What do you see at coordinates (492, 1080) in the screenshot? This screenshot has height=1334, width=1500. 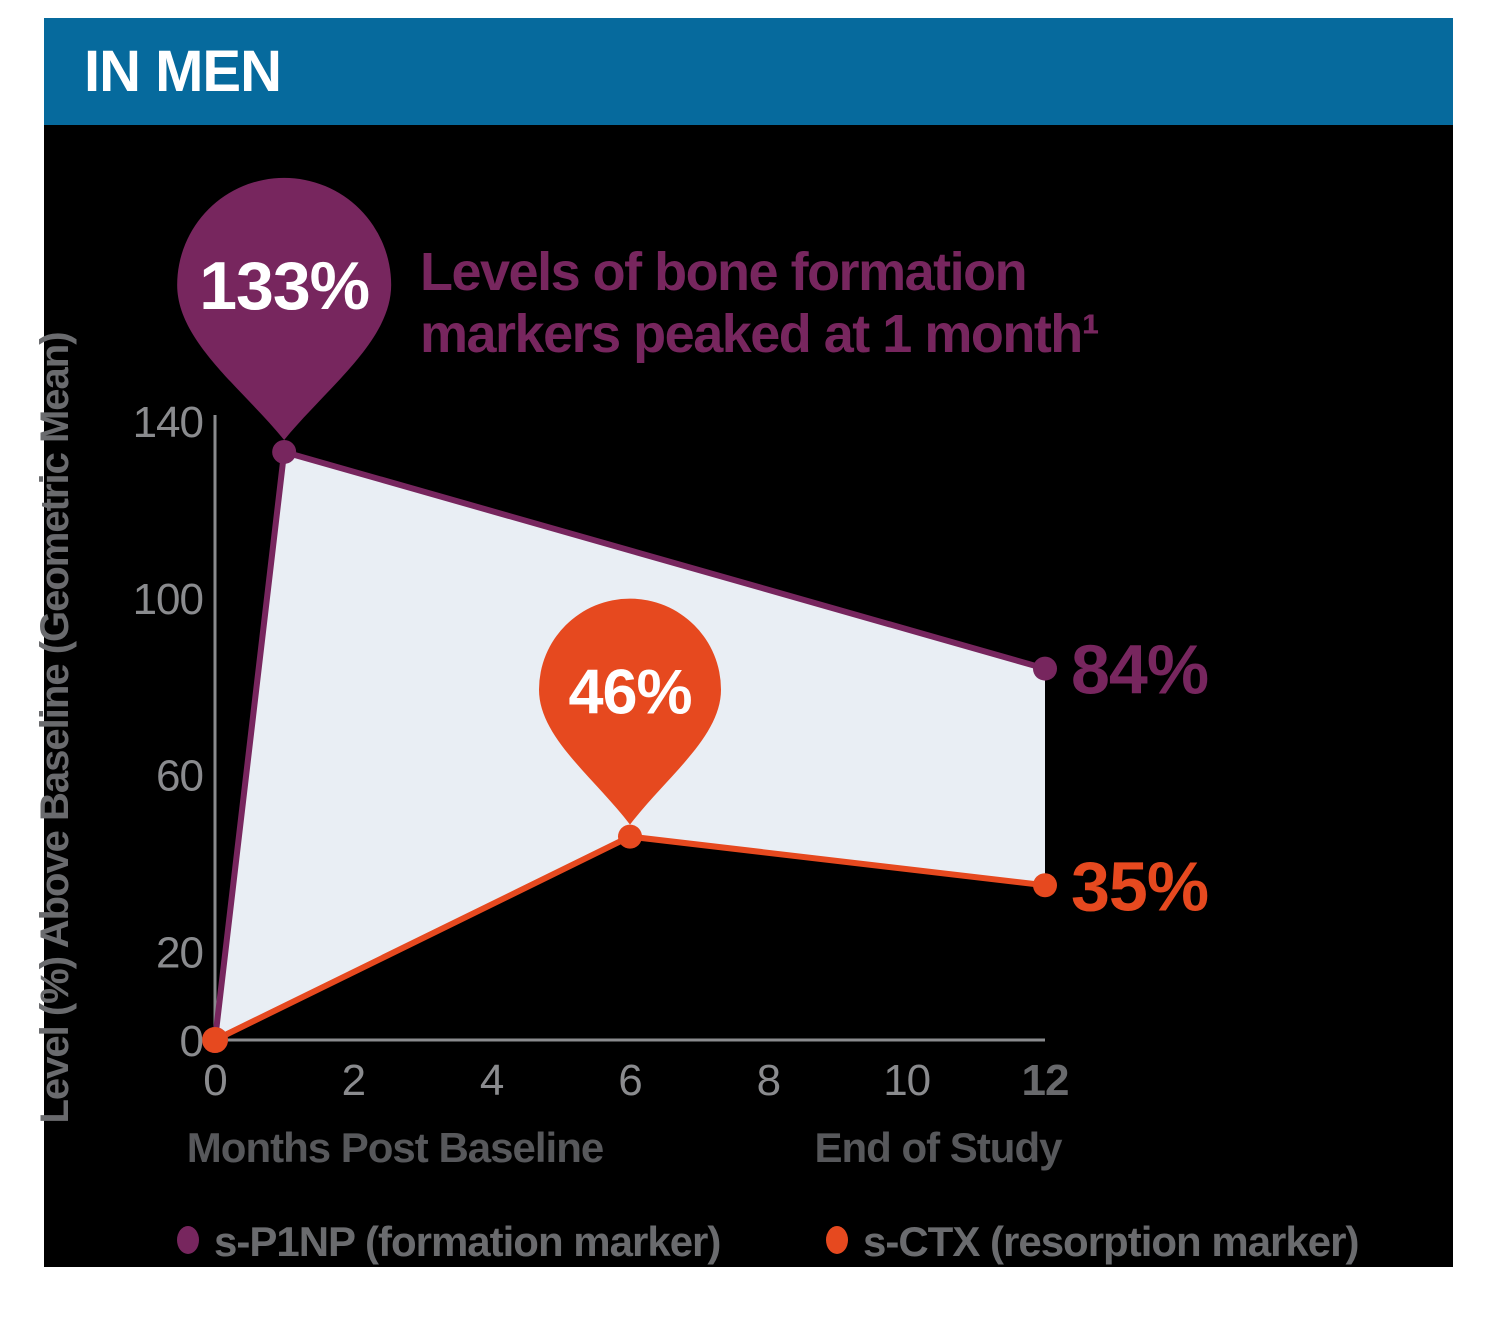 I see `x-tick-label-4: 4` at bounding box center [492, 1080].